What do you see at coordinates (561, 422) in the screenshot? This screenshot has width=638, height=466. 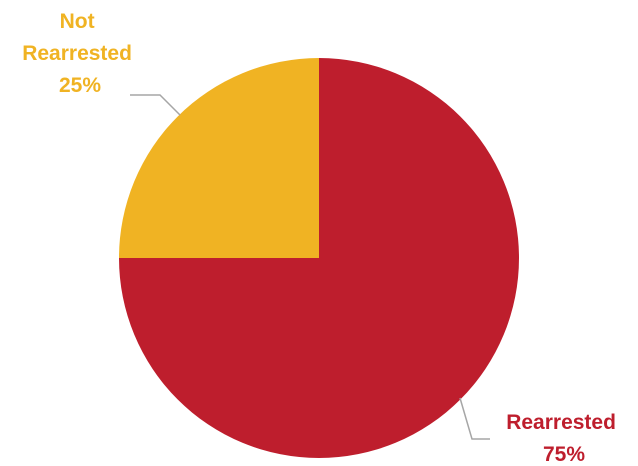 I see `label-rearrested-name: Rearrested` at bounding box center [561, 422].